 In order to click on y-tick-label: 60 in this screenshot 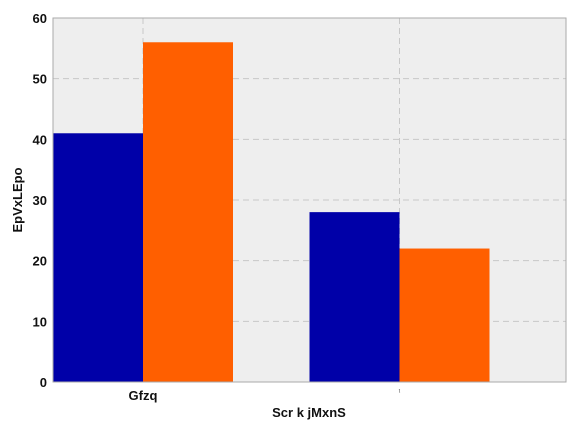, I will do `click(40, 18)`.